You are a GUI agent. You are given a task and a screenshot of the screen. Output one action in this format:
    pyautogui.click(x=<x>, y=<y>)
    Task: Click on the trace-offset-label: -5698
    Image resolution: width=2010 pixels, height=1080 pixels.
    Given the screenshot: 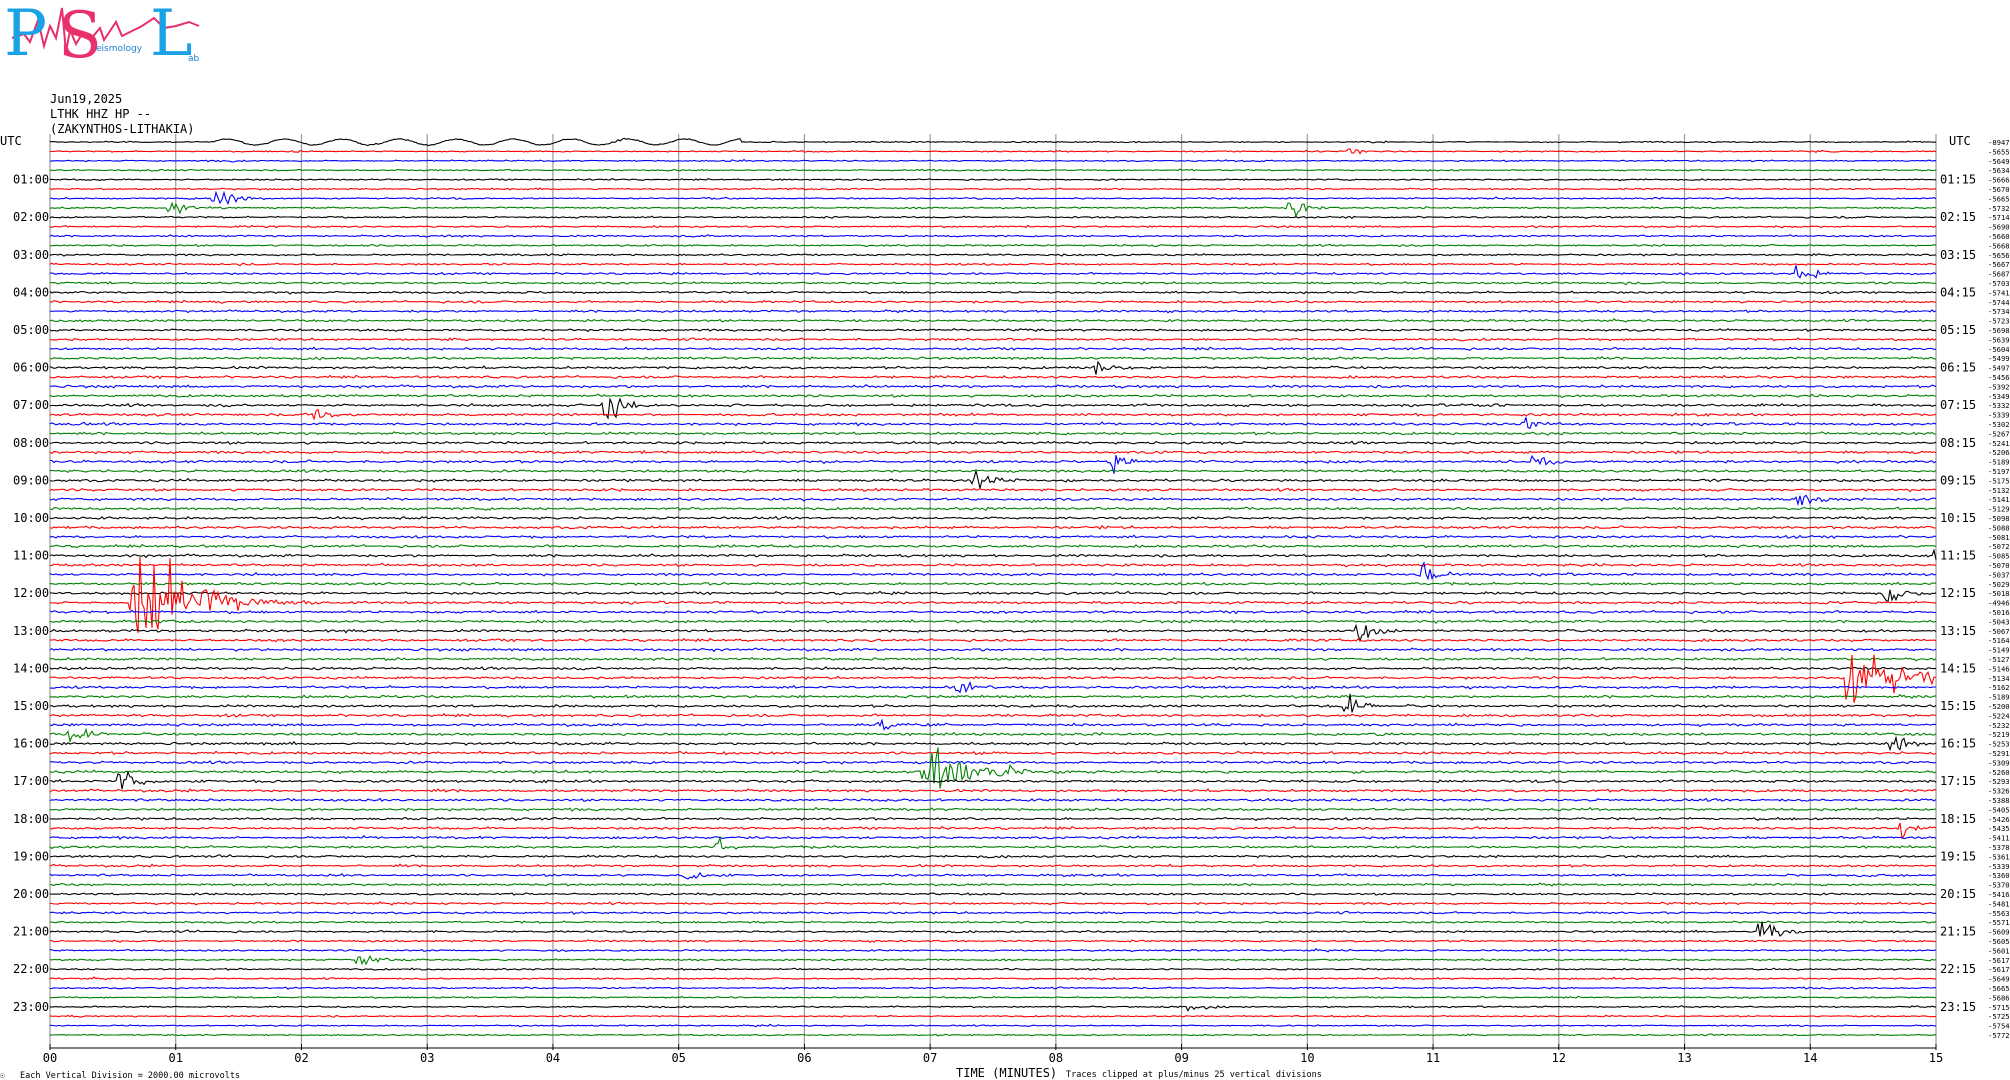 What is the action you would take?
    pyautogui.click(x=1999, y=330)
    